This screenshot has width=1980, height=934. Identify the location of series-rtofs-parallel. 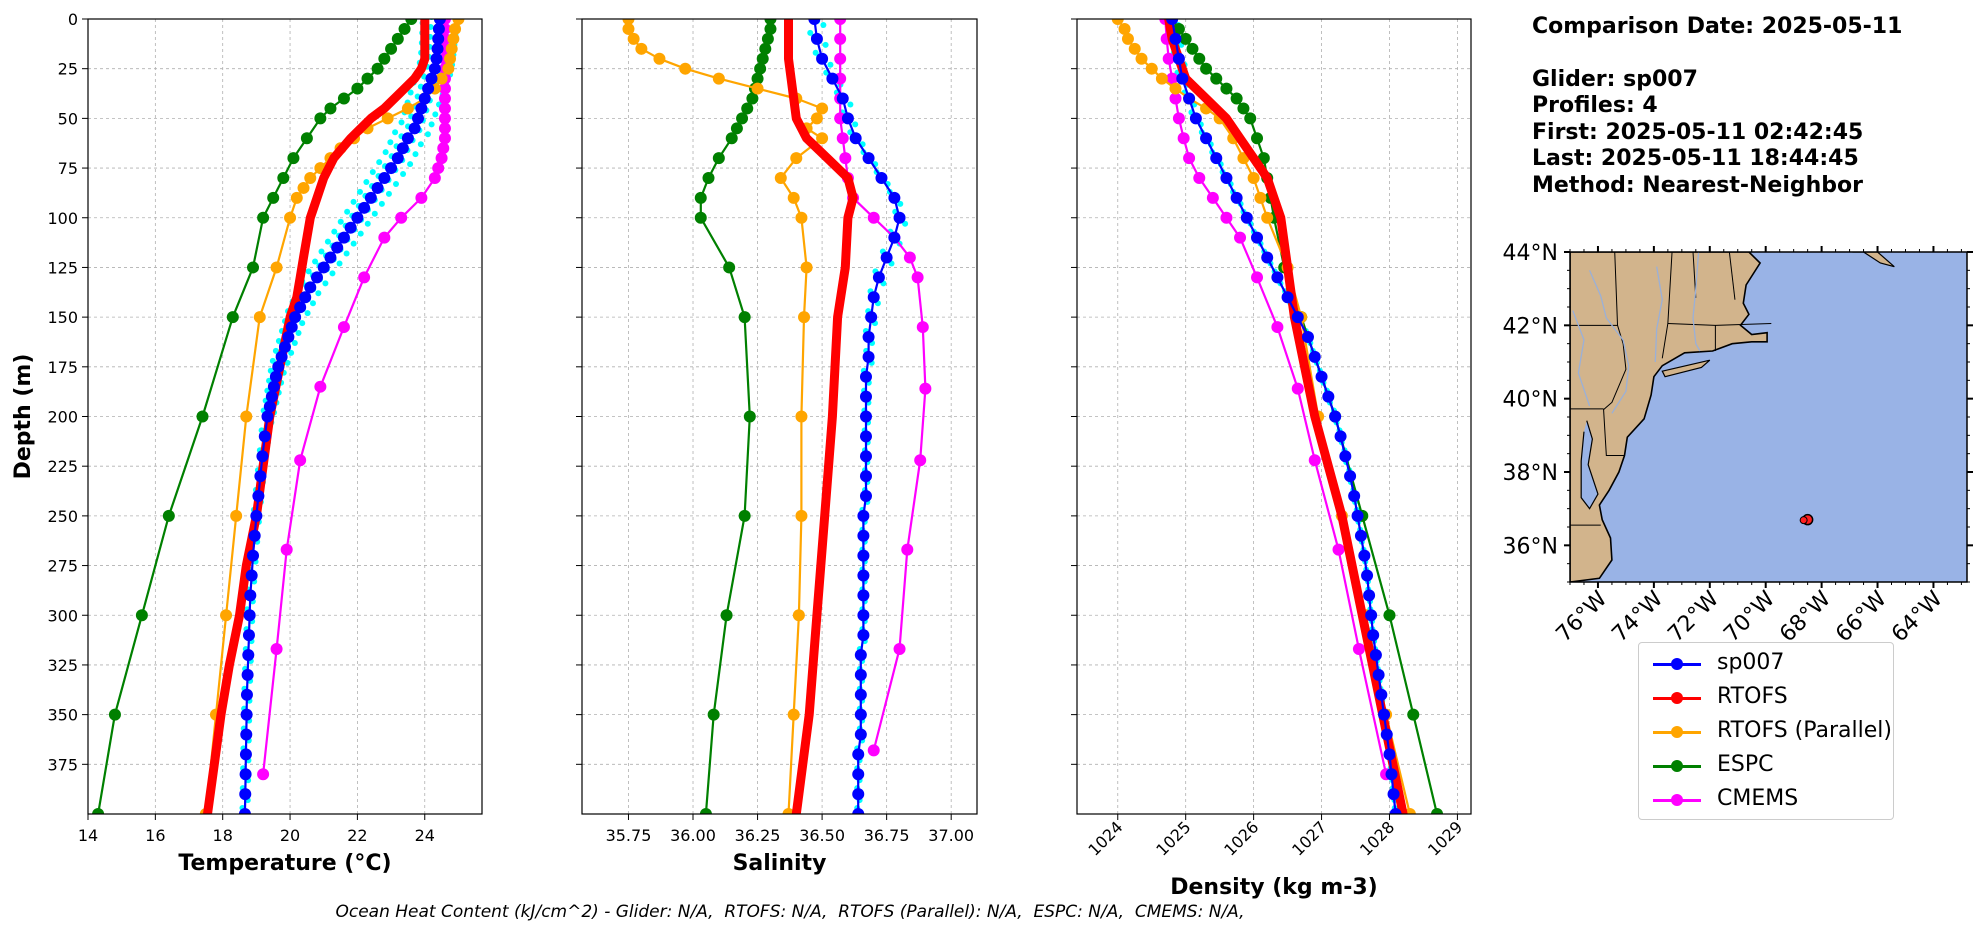
(725, 416).